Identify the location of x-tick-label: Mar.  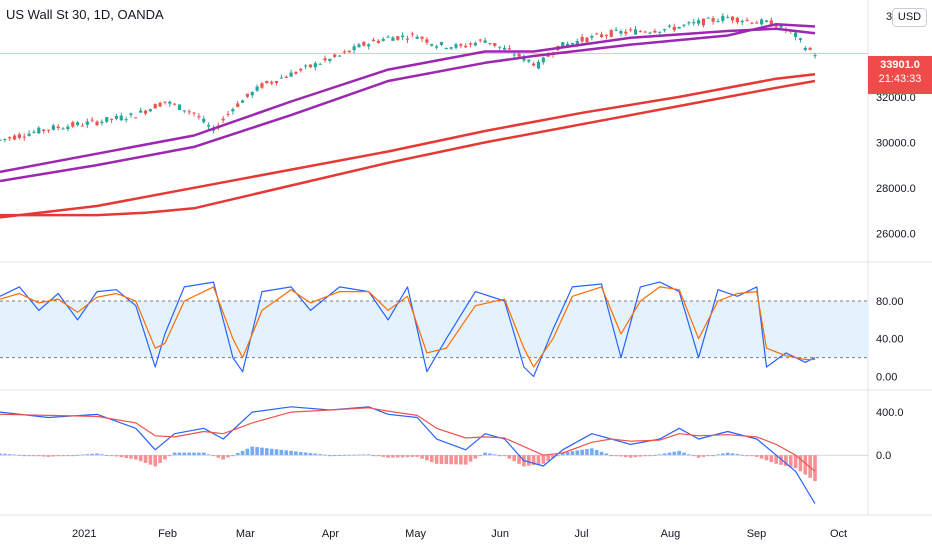
(245, 534).